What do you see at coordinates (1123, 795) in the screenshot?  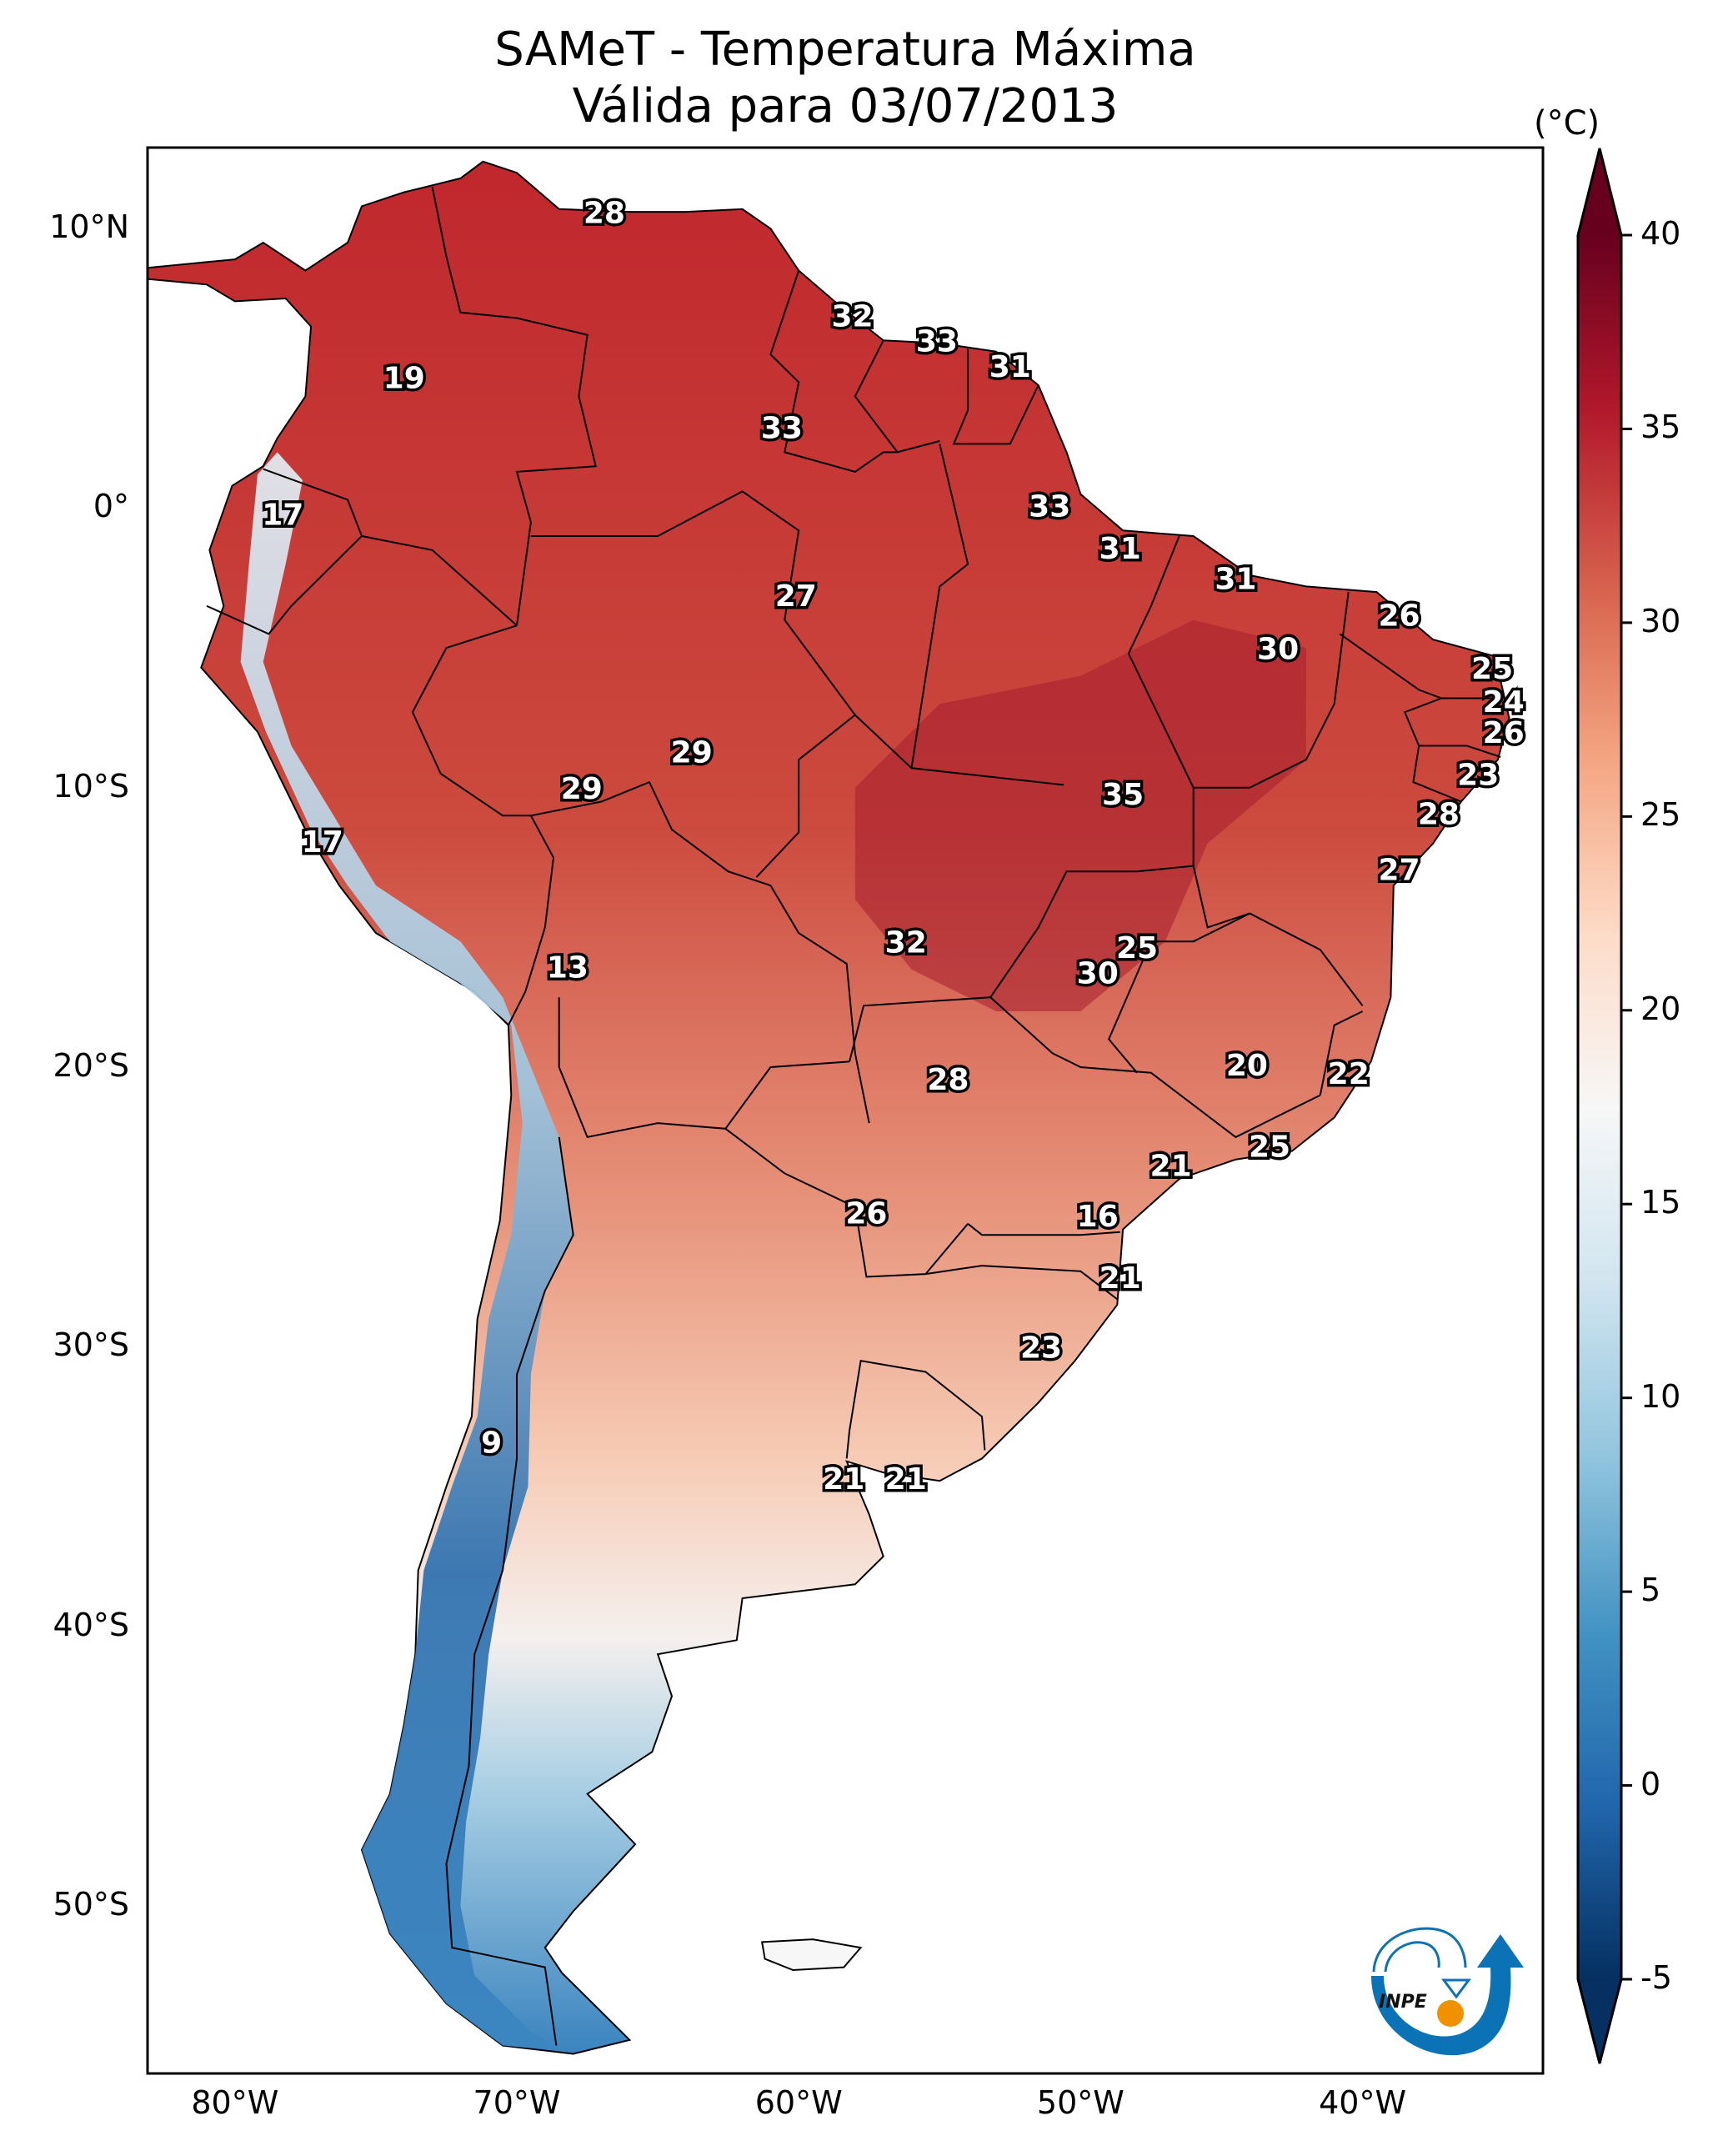 I see `station-temperature-label: 35` at bounding box center [1123, 795].